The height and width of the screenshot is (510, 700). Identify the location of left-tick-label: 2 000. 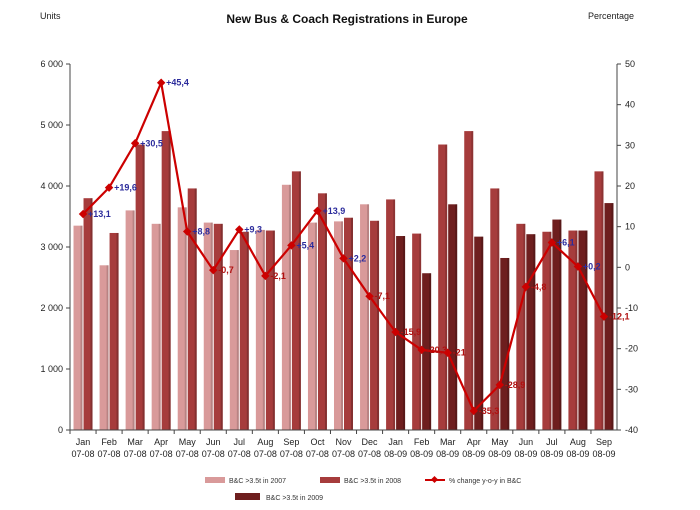
(51, 308).